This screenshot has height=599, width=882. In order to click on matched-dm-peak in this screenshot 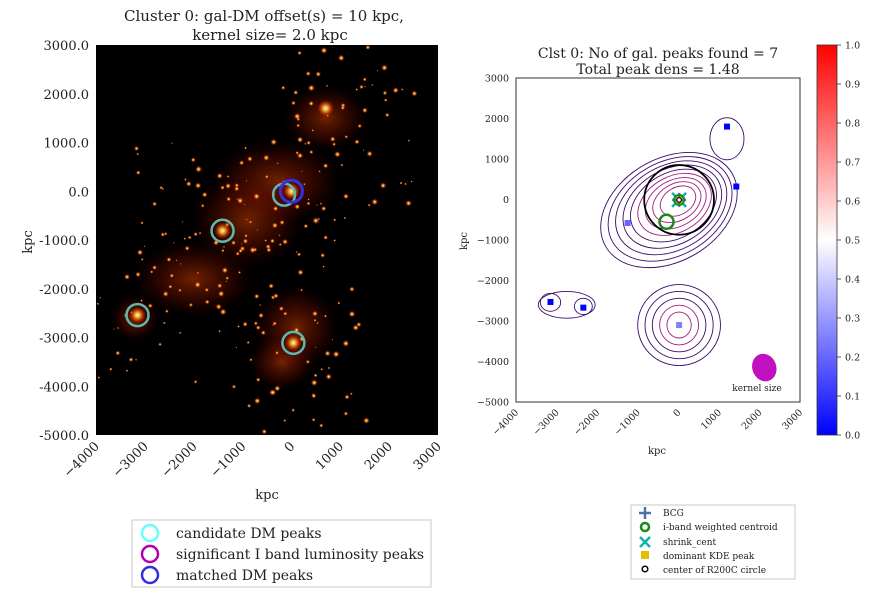, I will do `click(291, 191)`.